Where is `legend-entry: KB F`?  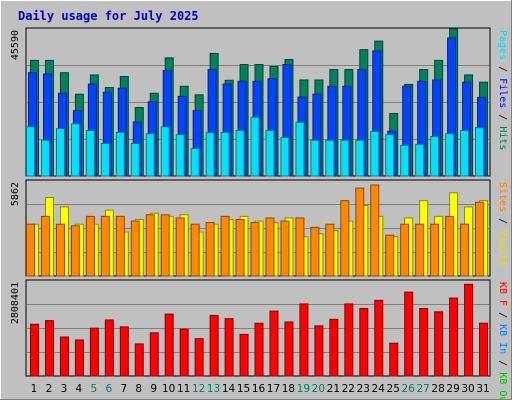
legend-entry: KB F is located at coordinates (502, 294).